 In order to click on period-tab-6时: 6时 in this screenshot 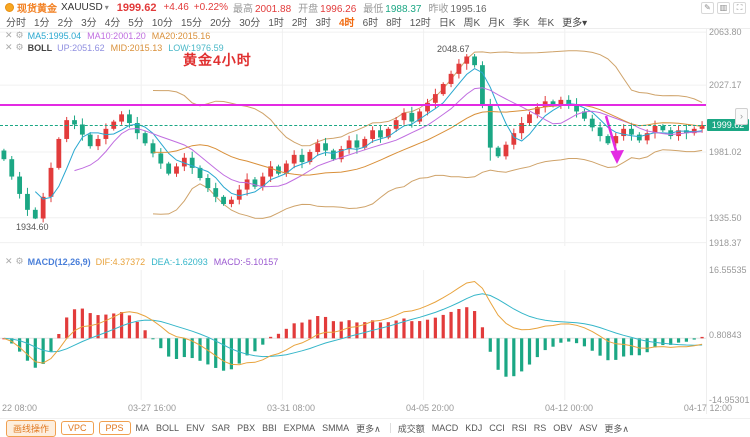, I will do `click(370, 23)`.